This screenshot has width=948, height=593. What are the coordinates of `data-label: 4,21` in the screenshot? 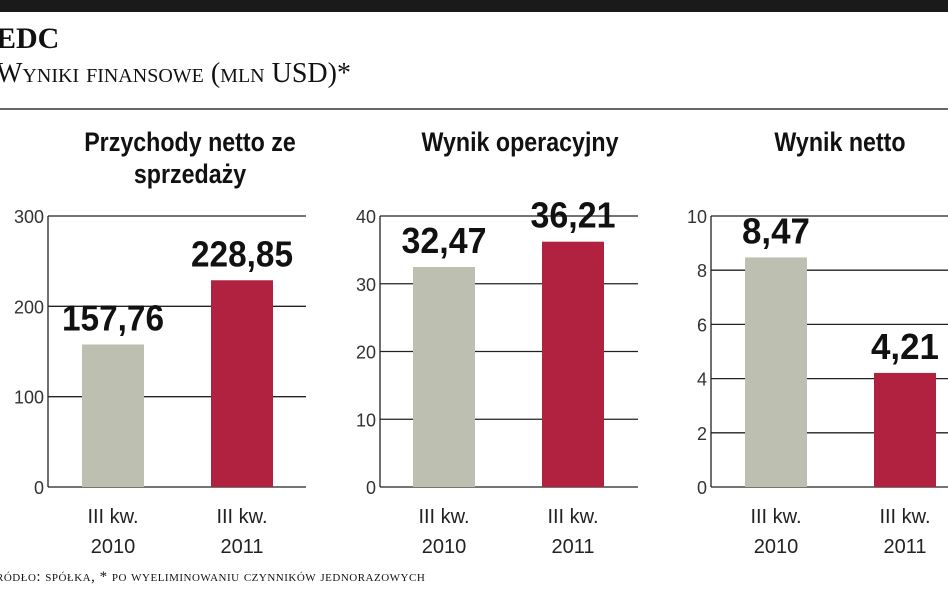 It's located at (905, 346).